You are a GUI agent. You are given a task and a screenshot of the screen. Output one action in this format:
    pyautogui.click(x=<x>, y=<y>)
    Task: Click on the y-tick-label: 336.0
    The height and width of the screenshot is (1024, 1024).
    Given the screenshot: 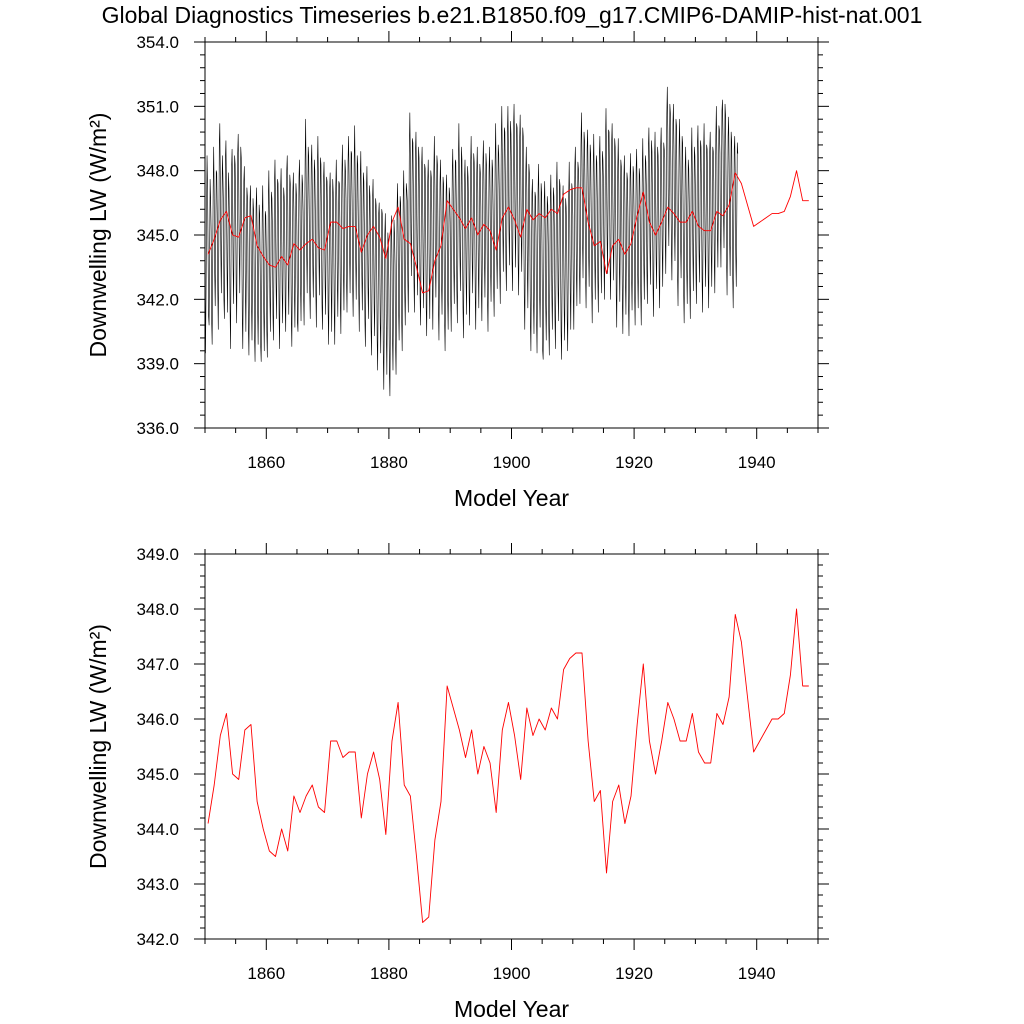 What is the action you would take?
    pyautogui.click(x=157, y=428)
    